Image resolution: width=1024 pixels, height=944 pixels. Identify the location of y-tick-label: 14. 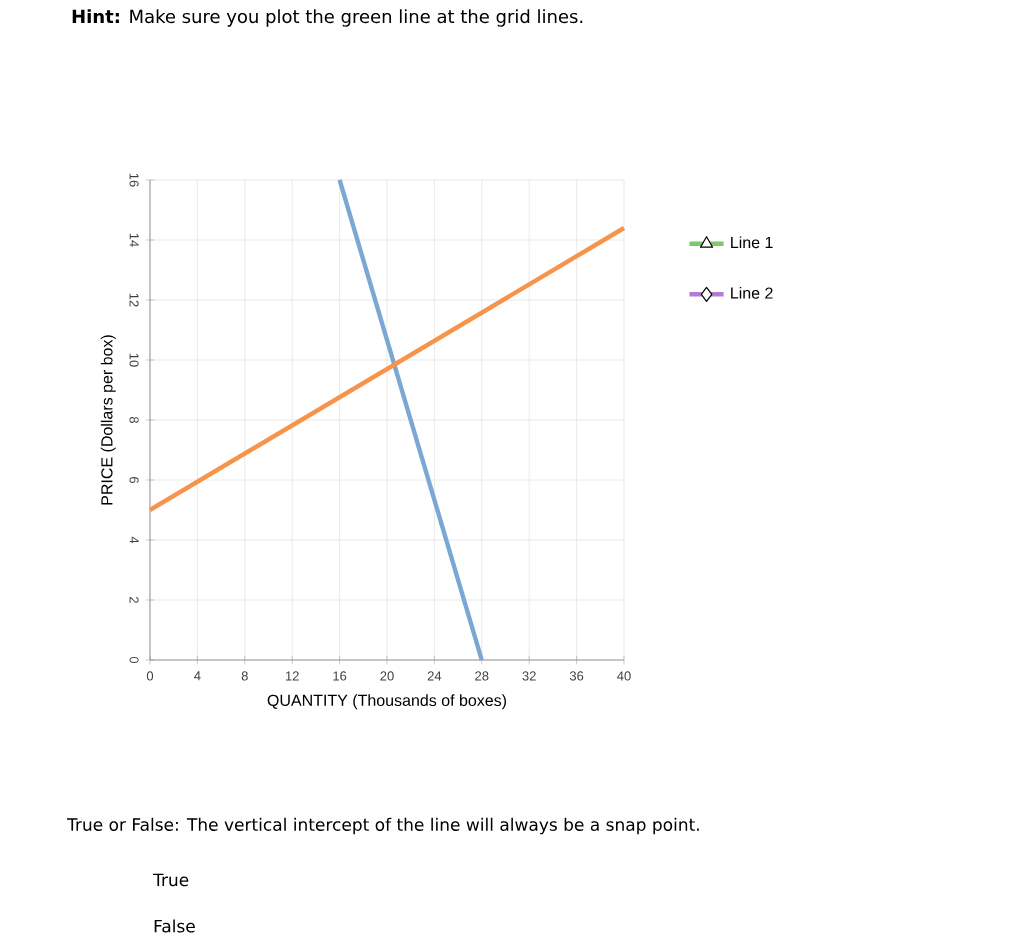
(134, 240).